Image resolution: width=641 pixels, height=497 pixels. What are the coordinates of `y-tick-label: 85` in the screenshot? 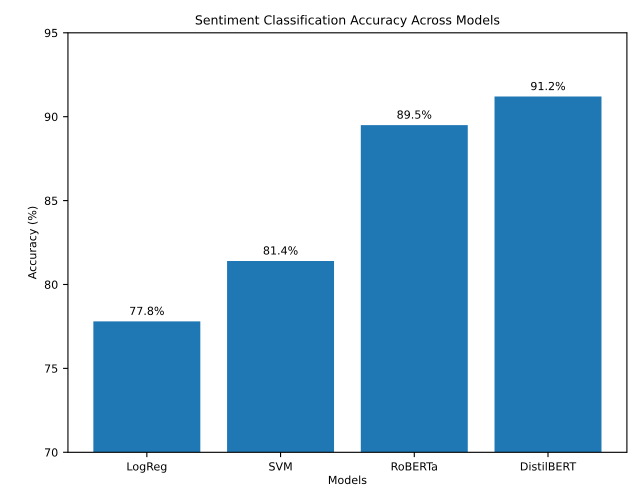 It's located at (51, 200).